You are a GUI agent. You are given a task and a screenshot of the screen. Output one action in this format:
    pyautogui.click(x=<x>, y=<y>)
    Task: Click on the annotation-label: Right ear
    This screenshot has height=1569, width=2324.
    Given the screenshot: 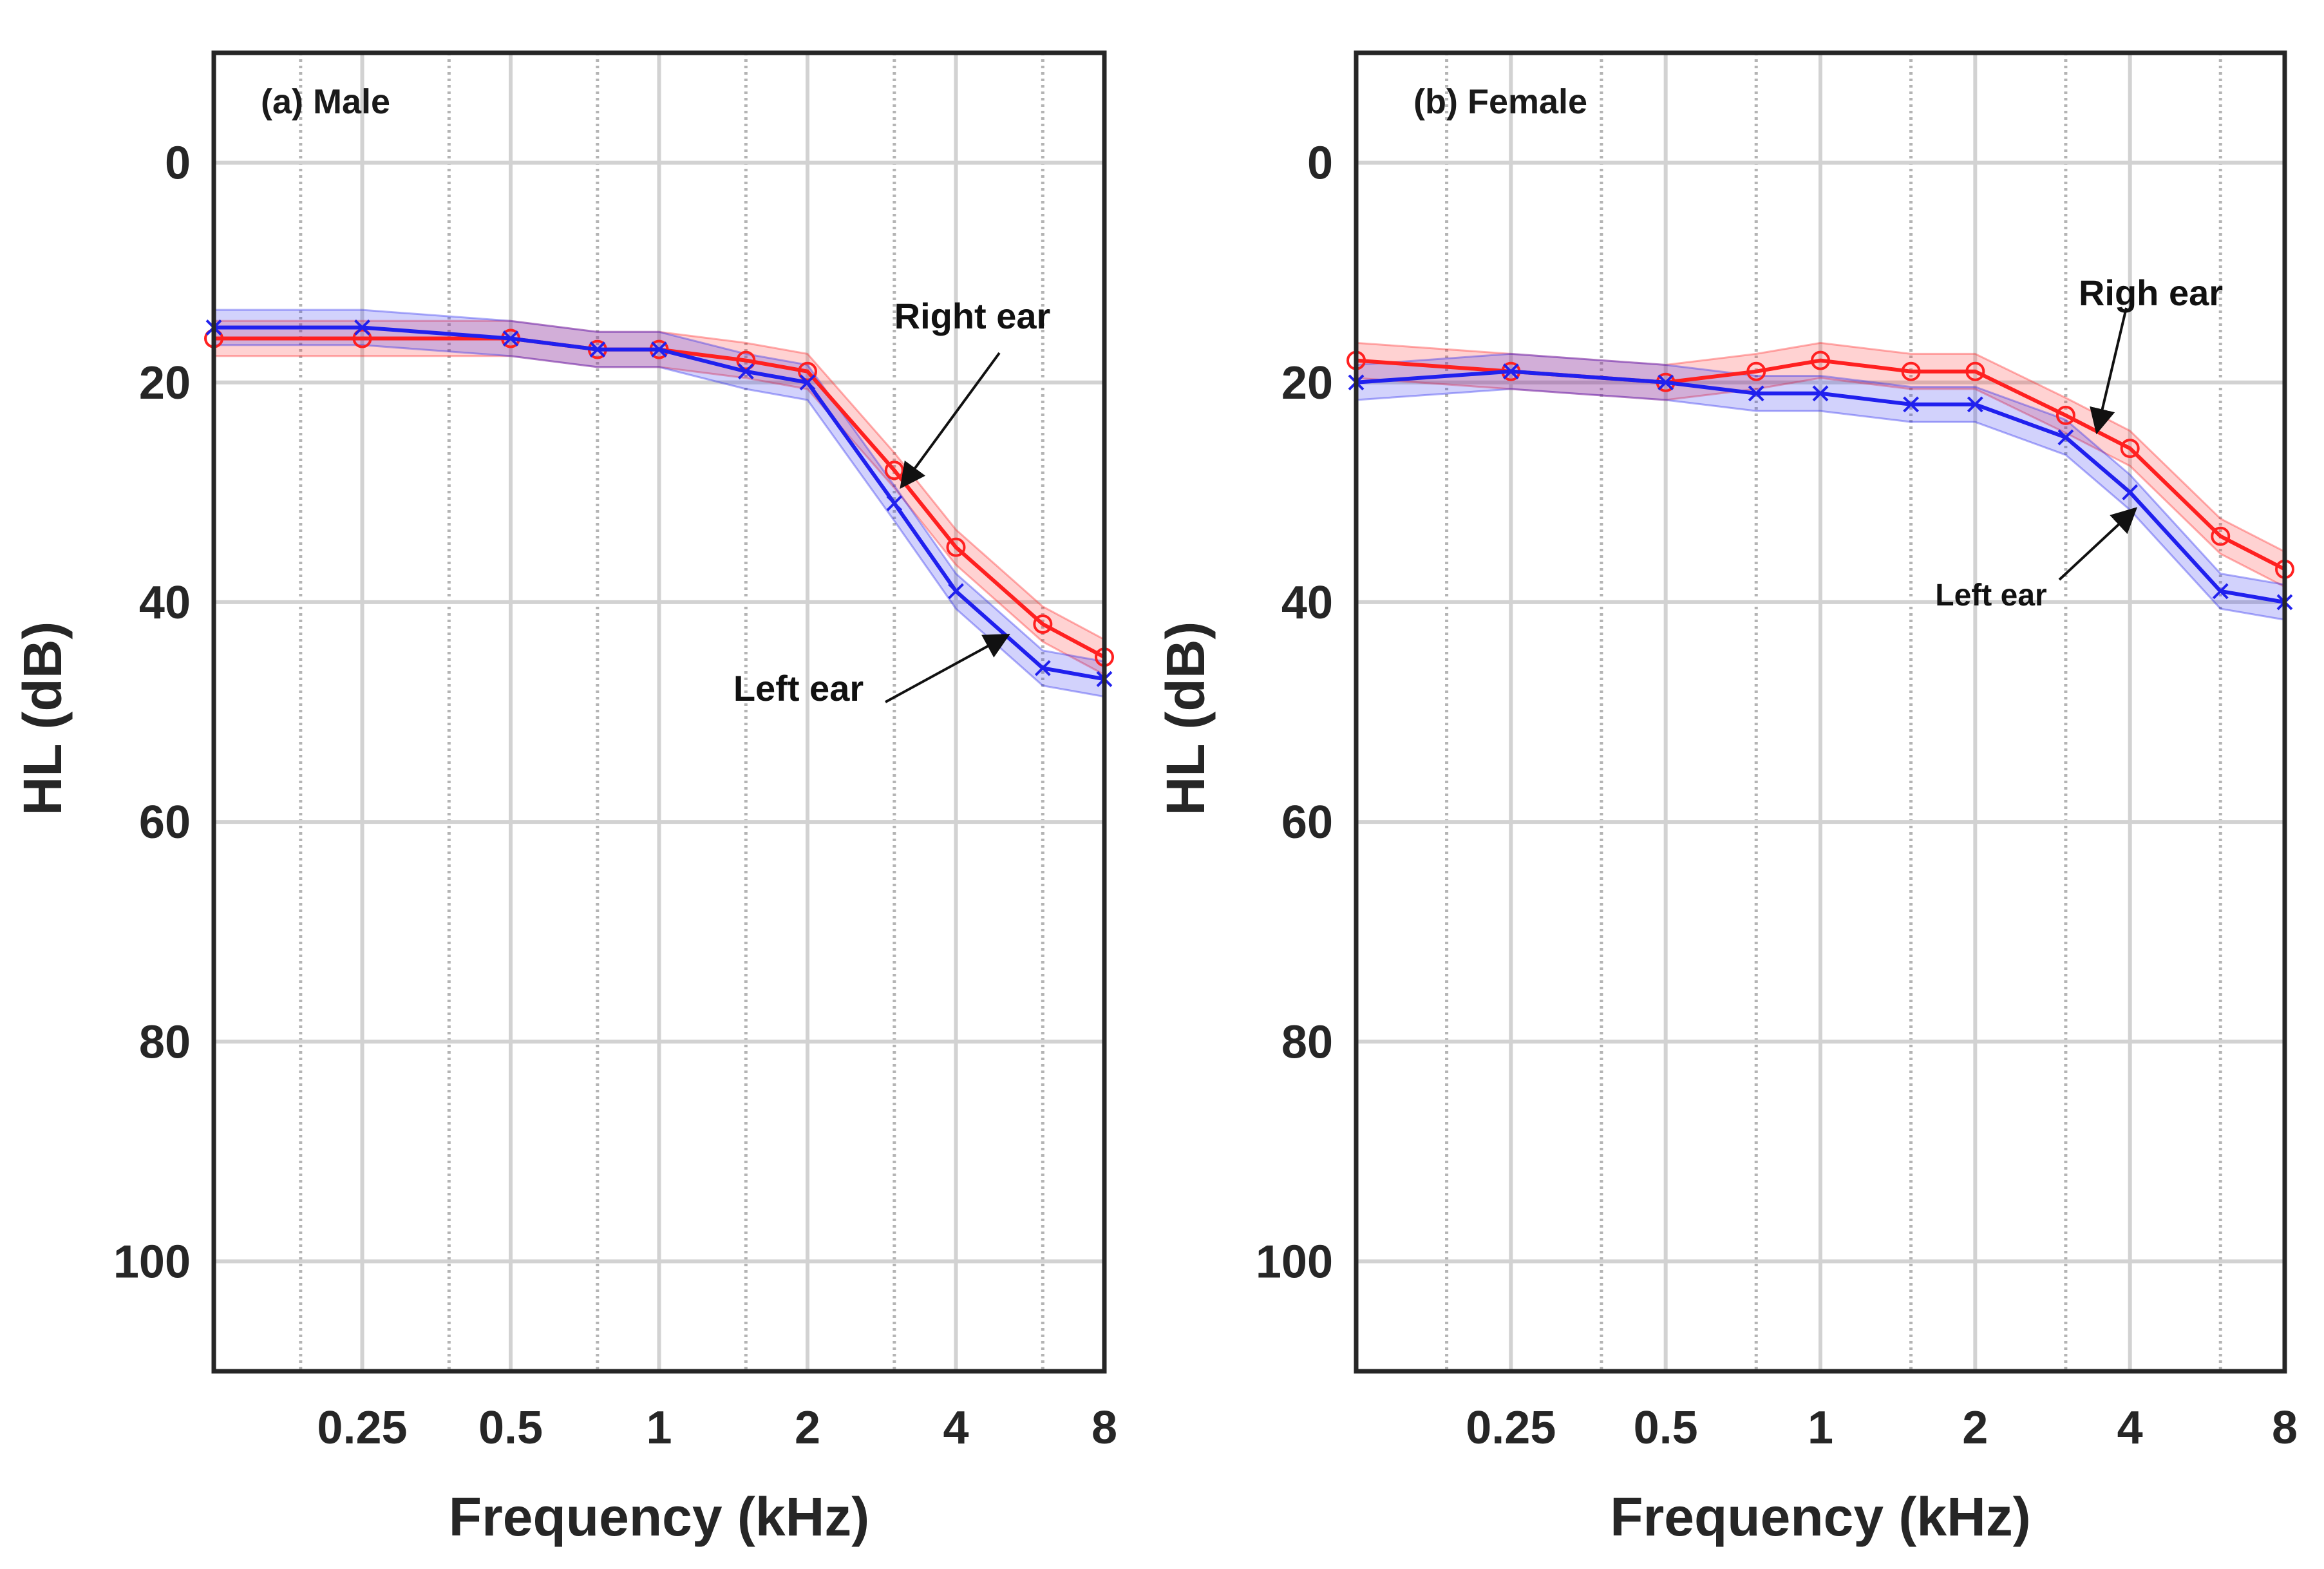 What is the action you would take?
    pyautogui.click(x=972, y=316)
    